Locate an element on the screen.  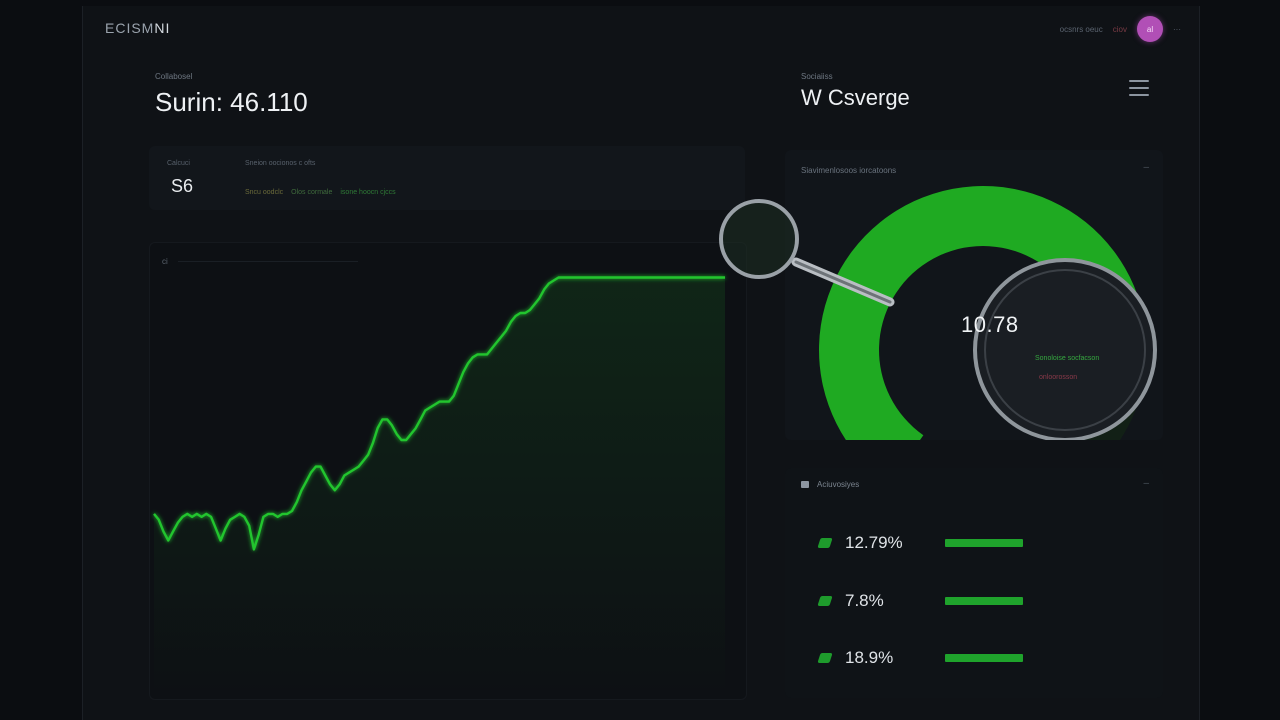
coverage-header: Sociaiiss W Csverge is located at coordinates (855, 91).